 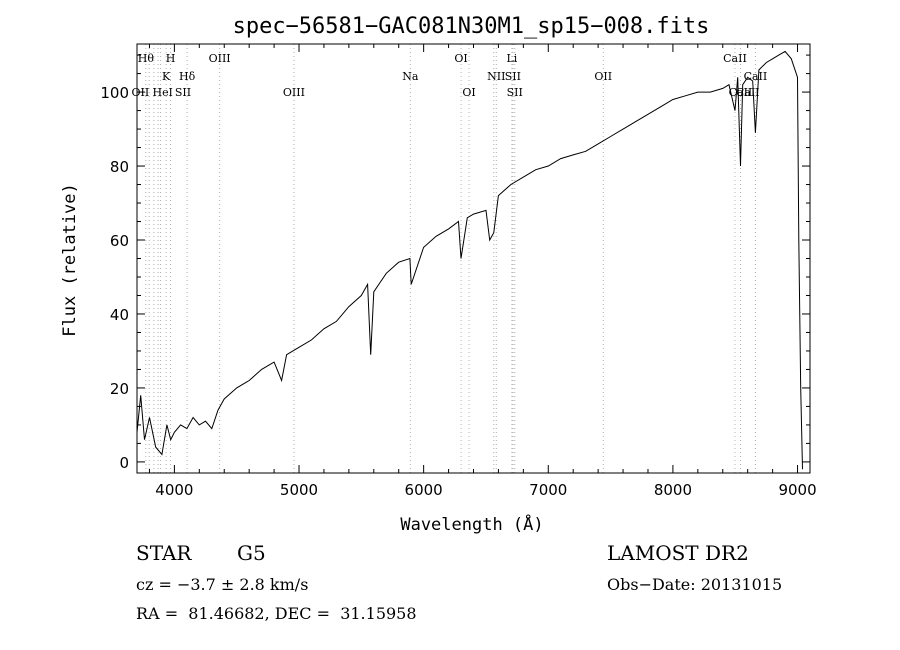 What do you see at coordinates (119, 315) in the screenshot?
I see `y-tick-label: 40` at bounding box center [119, 315].